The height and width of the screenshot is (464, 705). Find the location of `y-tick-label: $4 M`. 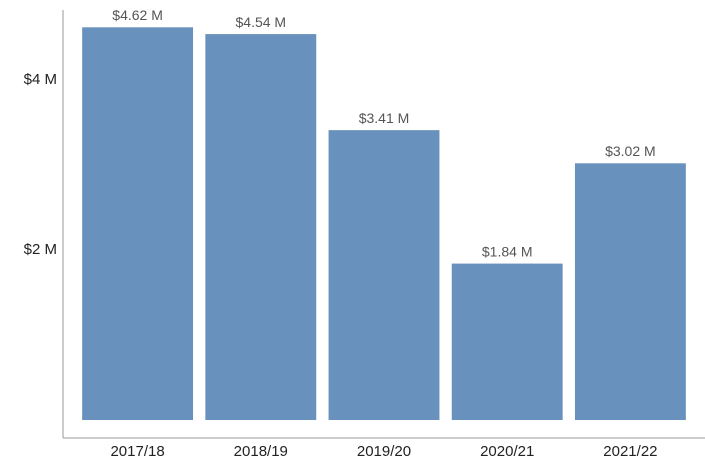

y-tick-label: $4 M is located at coordinates (40, 79).